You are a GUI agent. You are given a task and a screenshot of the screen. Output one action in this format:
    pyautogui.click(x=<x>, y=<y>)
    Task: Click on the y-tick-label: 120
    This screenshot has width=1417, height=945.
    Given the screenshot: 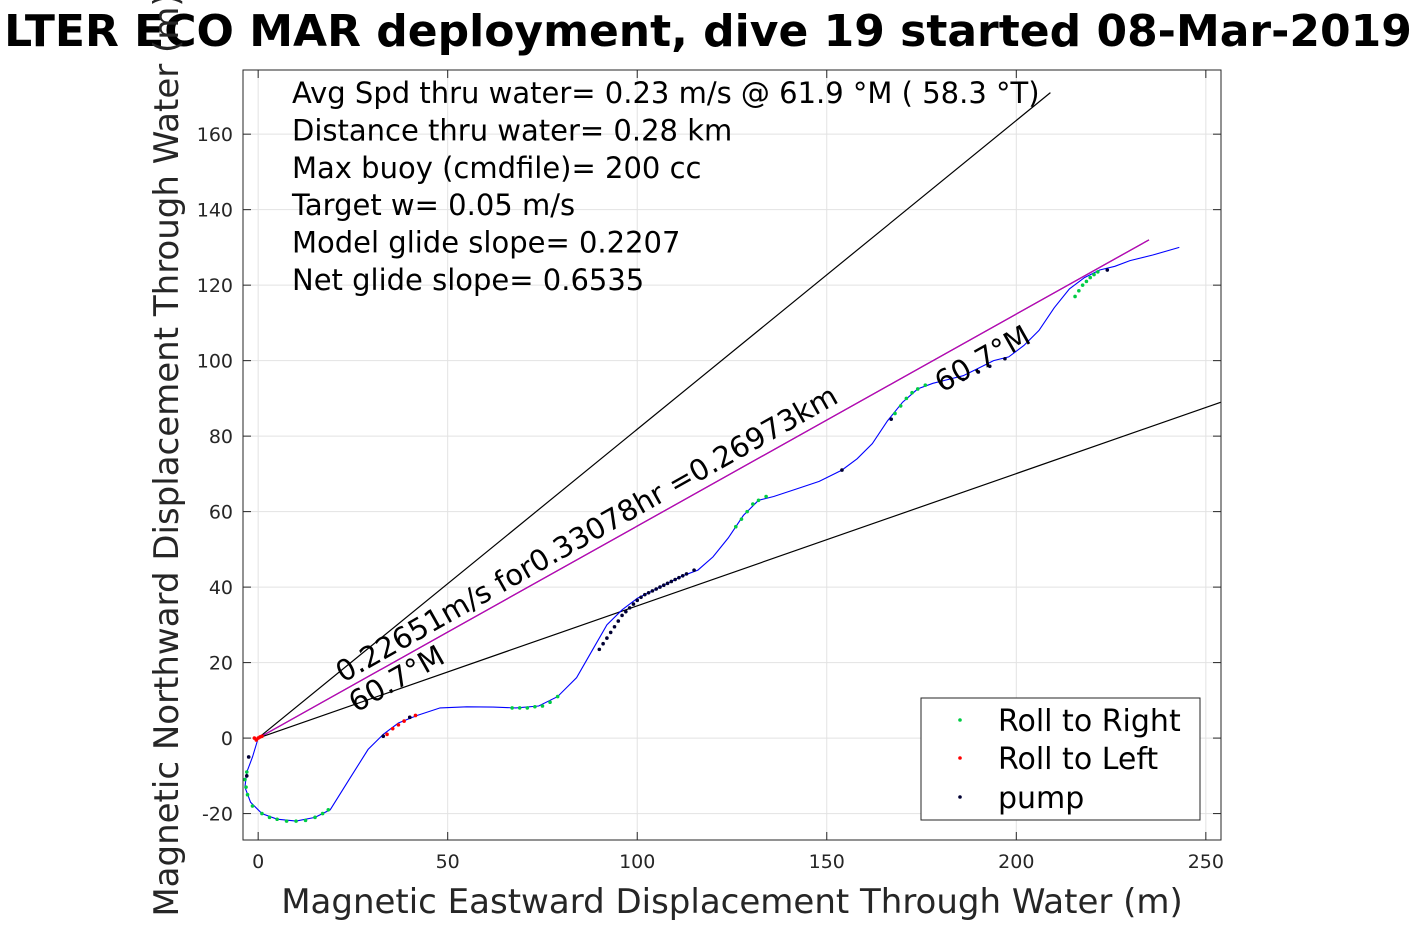 What is the action you would take?
    pyautogui.click(x=215, y=286)
    